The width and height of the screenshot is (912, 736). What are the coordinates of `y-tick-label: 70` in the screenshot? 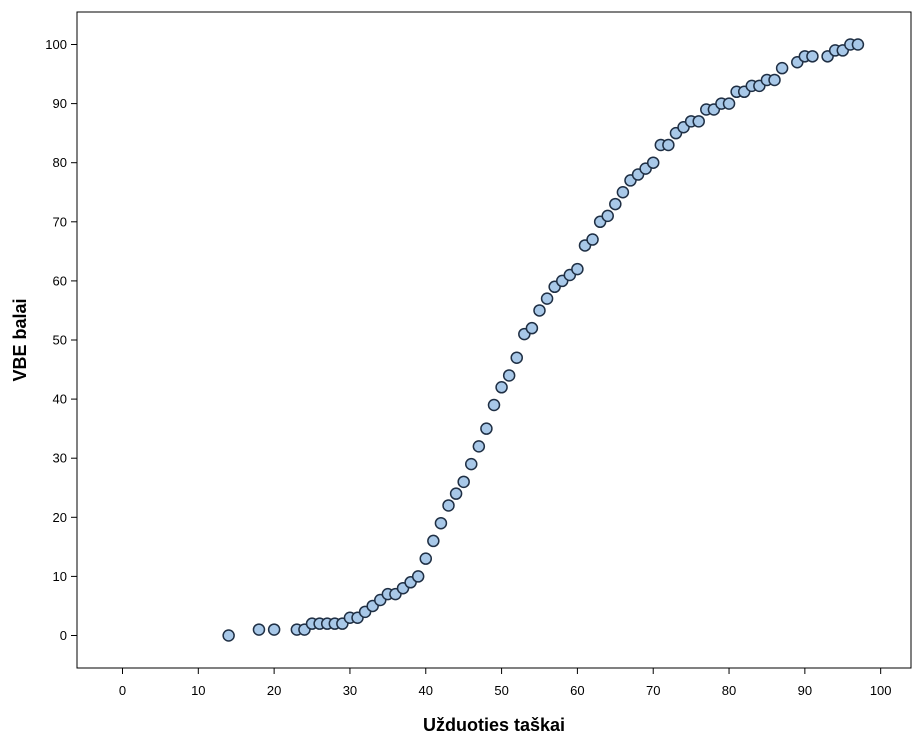 It's located at (60, 221).